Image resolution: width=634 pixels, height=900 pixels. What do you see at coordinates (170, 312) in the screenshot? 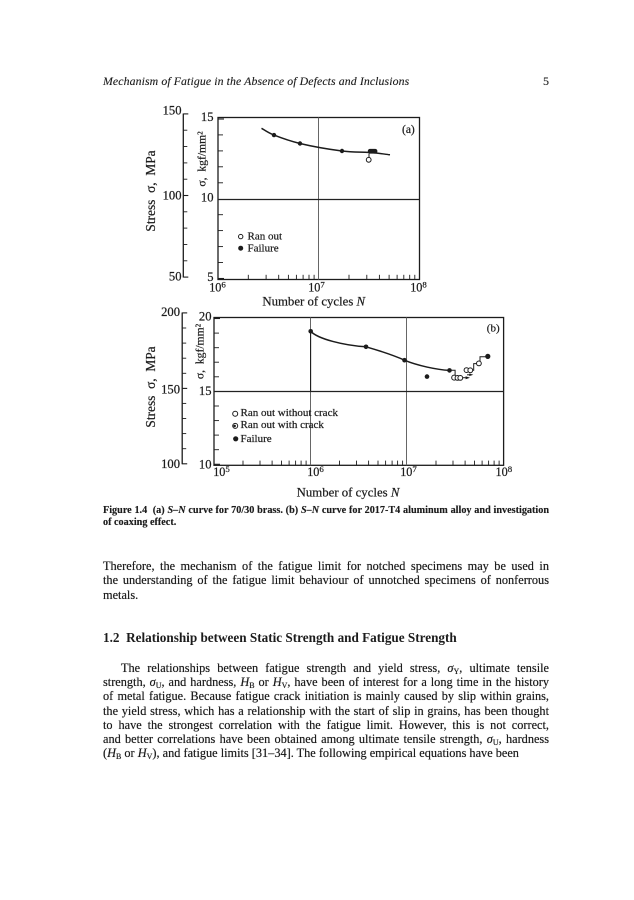
I see `svg-text: 200` at bounding box center [170, 312].